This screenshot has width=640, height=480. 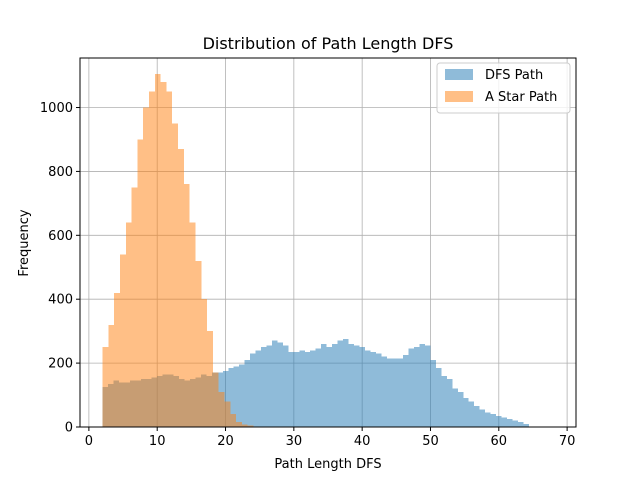 What do you see at coordinates (60, 300) in the screenshot?
I see `y-tick-label: 400` at bounding box center [60, 300].